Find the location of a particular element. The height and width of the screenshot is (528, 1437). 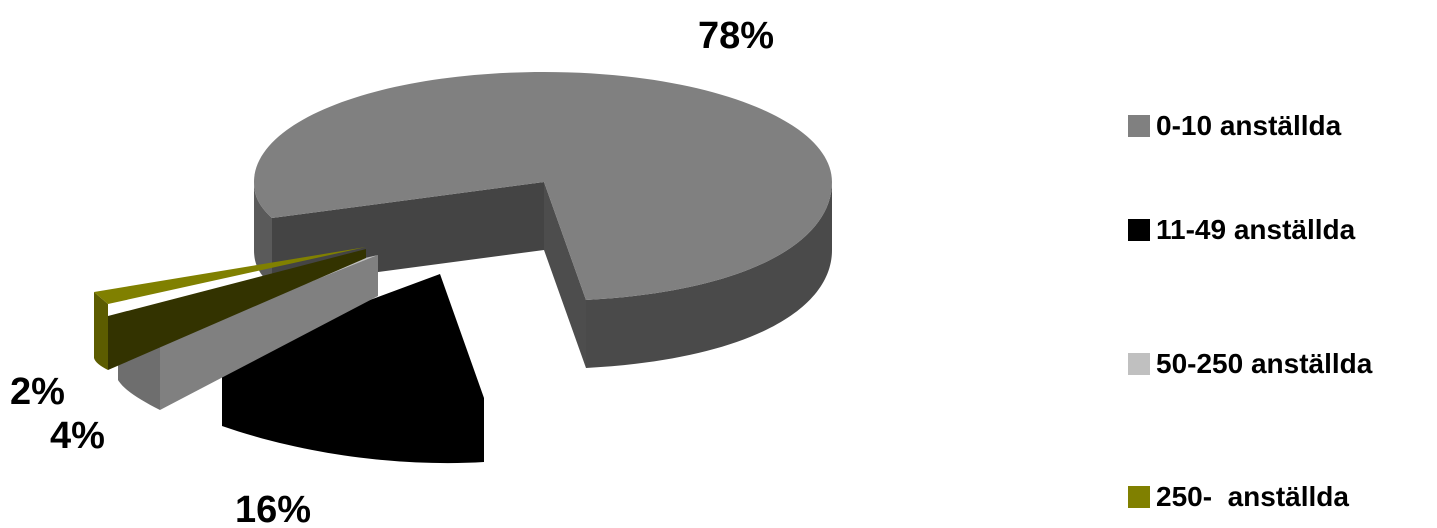

legend-label: 50-250 anställda is located at coordinates (1264, 363).